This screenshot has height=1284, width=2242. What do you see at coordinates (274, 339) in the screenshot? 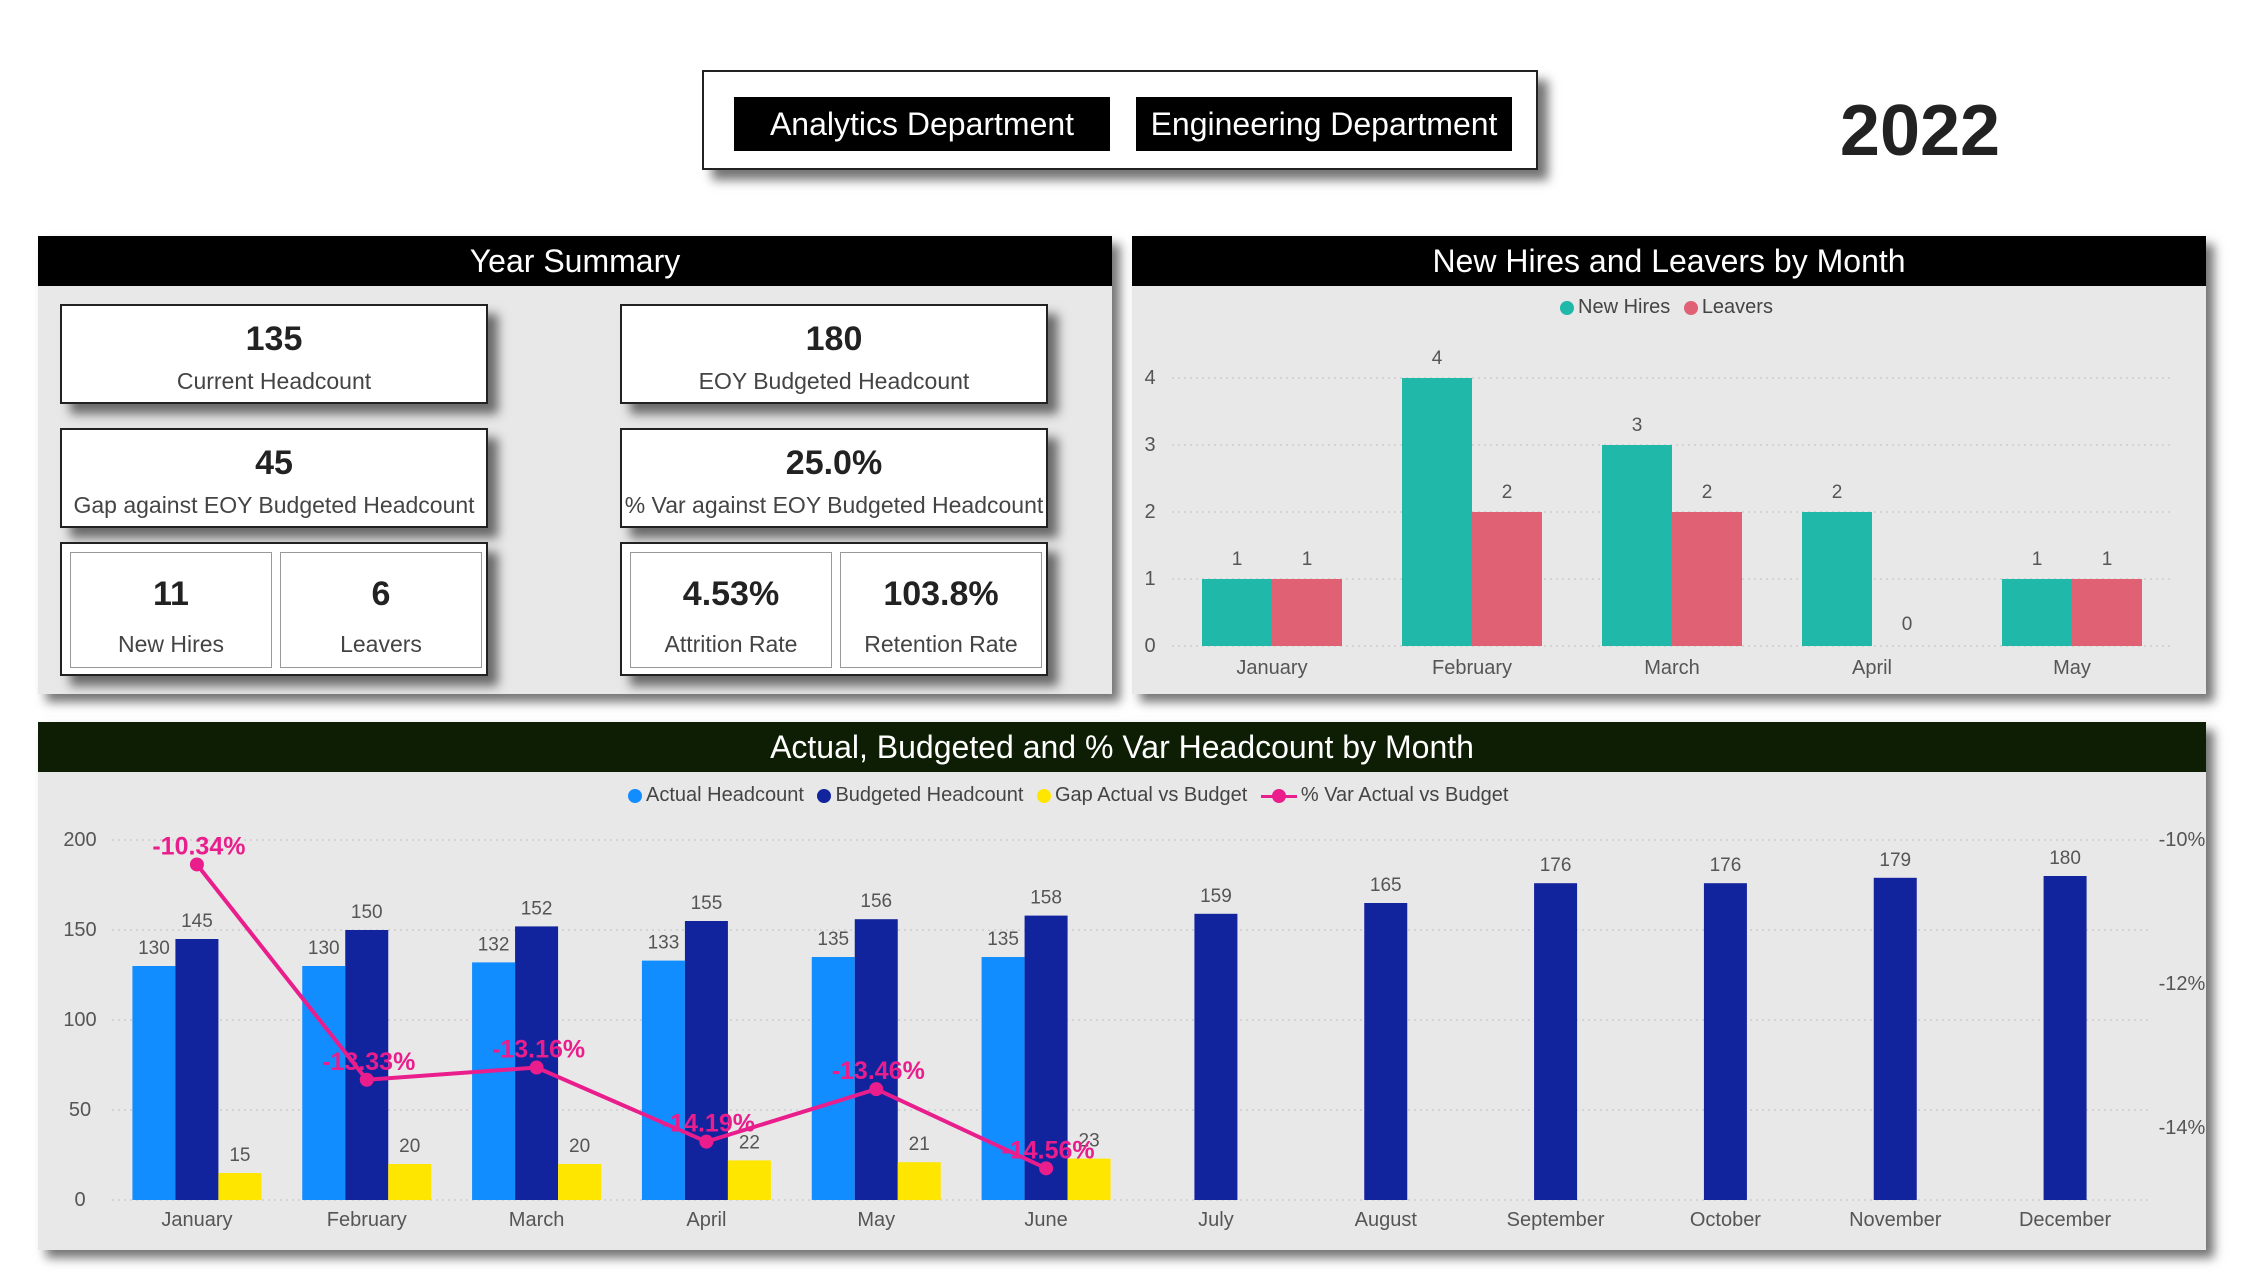
I see `current-headcount-value: 135` at bounding box center [274, 339].